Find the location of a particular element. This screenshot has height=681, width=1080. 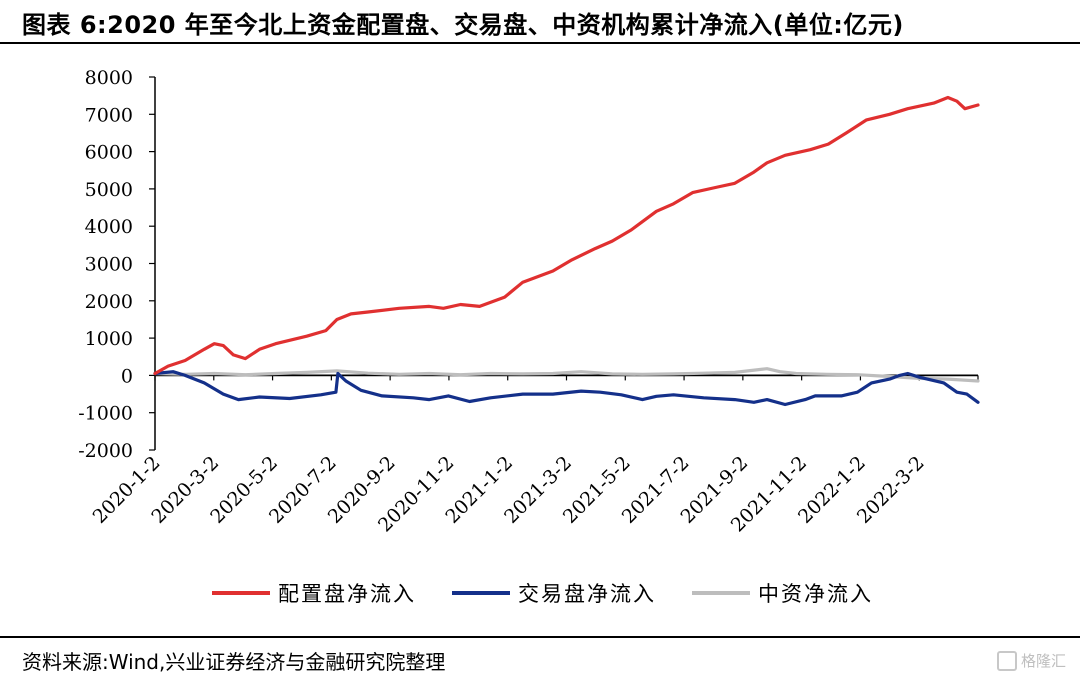

title-divider is located at coordinates (540, 43).